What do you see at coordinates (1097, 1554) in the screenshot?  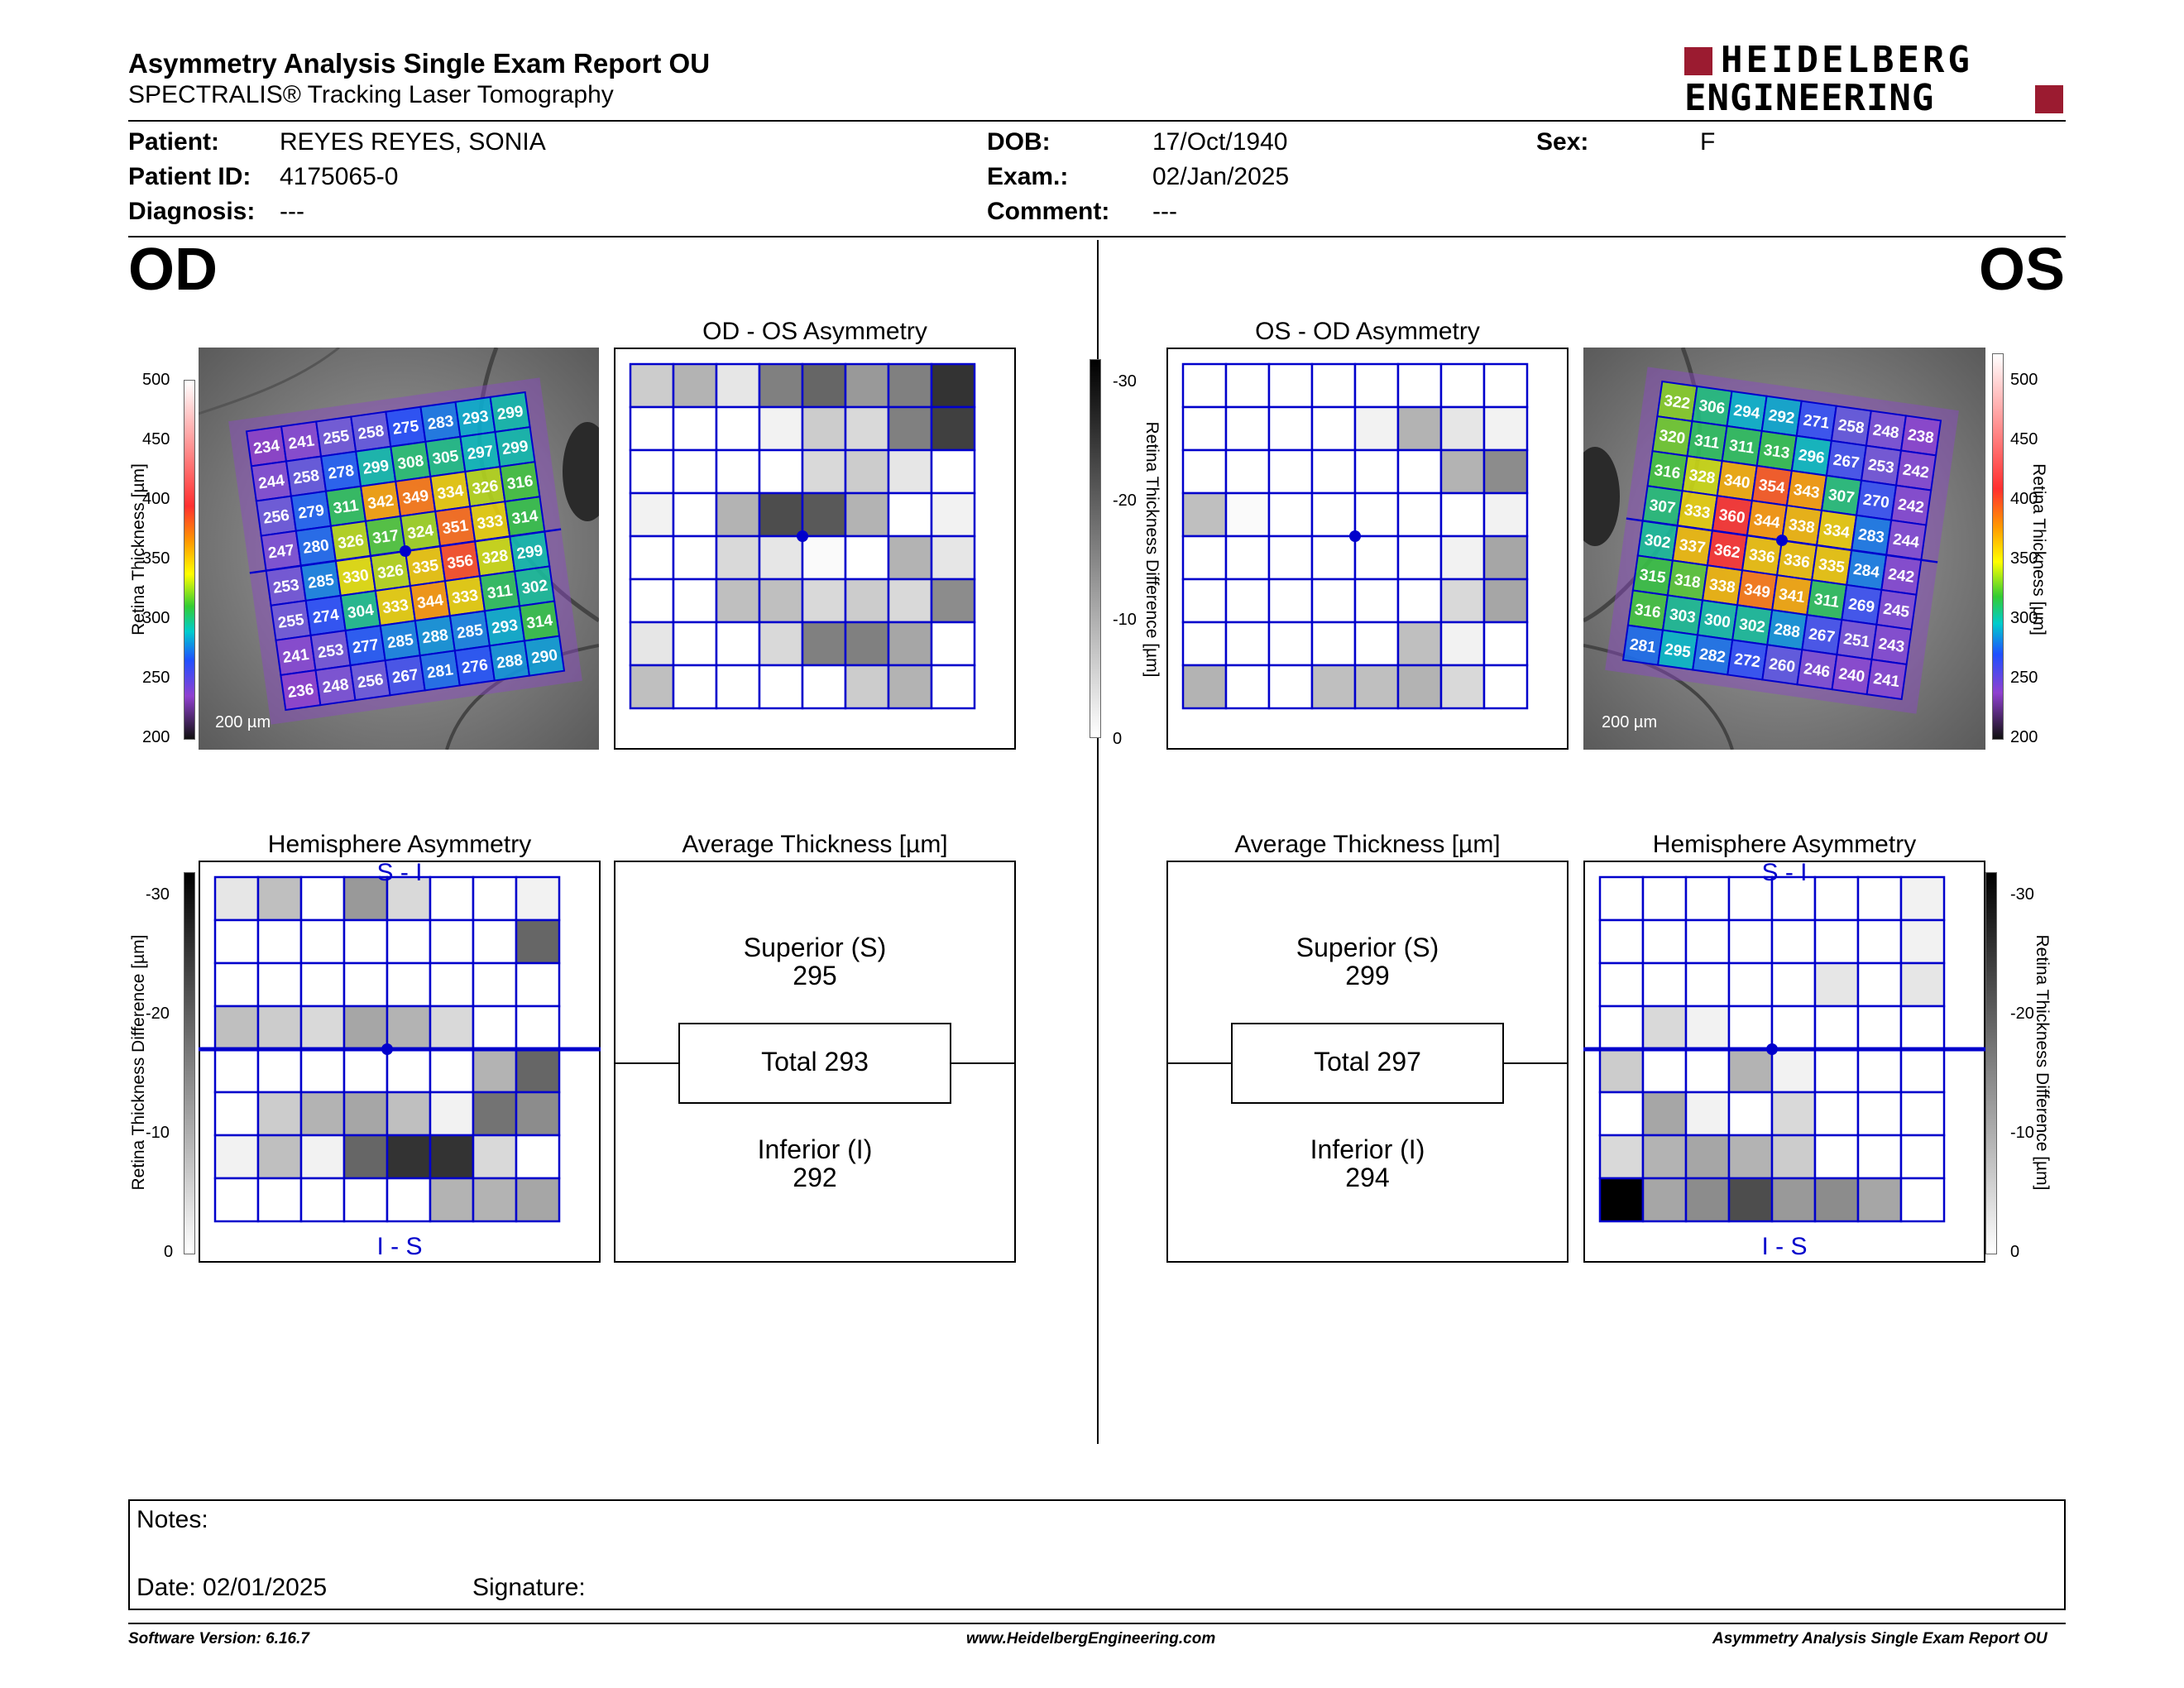 I see `notes-box: Notes: Date: 02/01/2025 Signature:` at bounding box center [1097, 1554].